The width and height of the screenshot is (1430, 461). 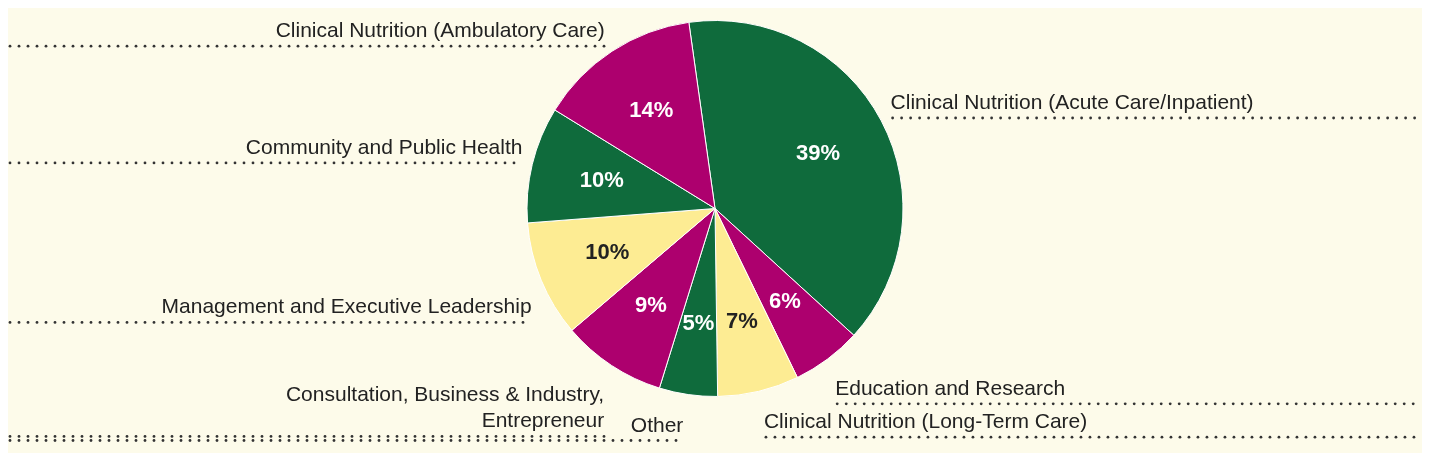 I want to click on slice-label: Other, so click(x=657, y=424).